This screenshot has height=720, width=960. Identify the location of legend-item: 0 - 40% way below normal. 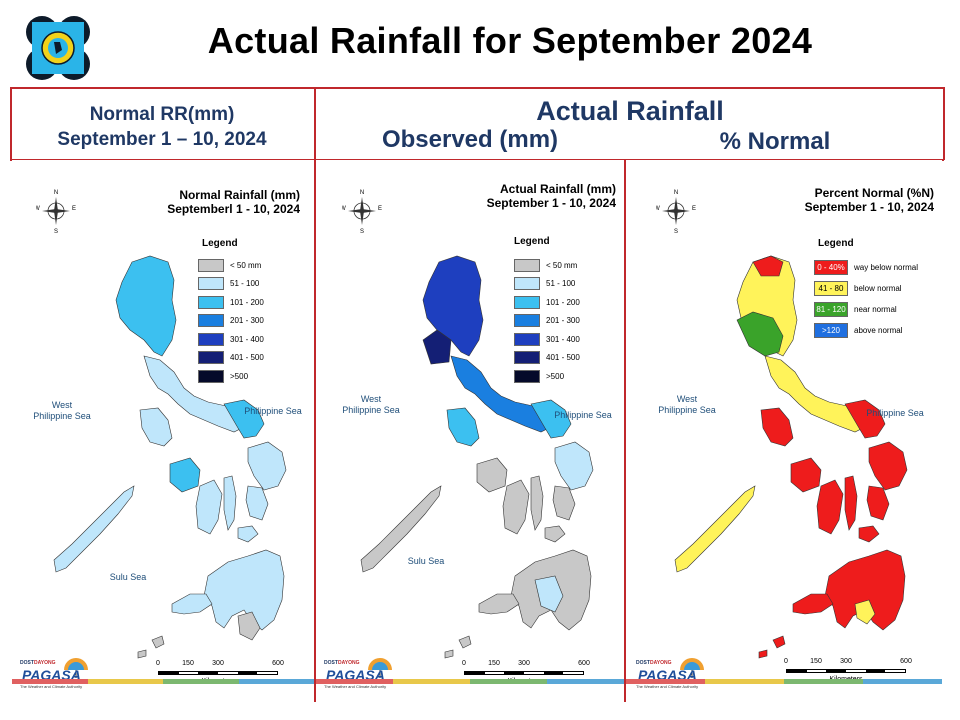
(866, 267).